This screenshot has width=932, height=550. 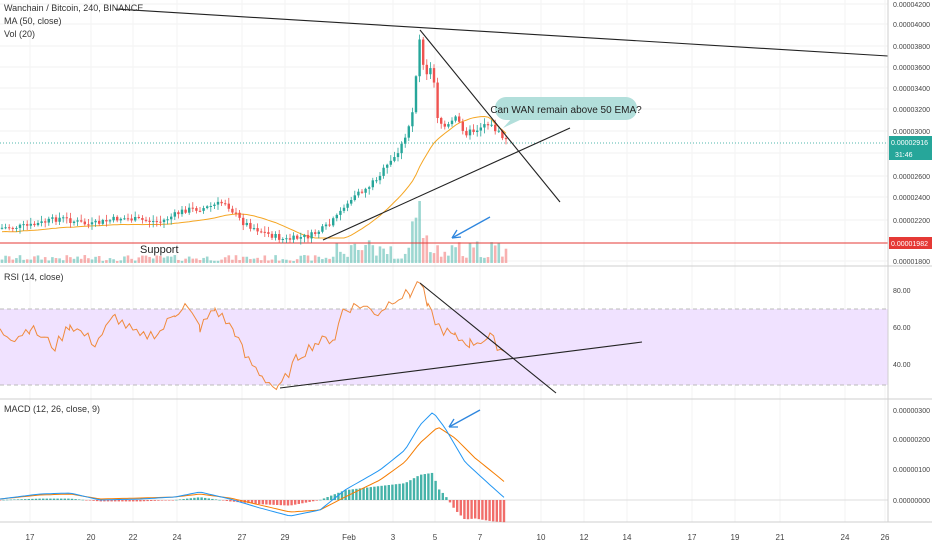 What do you see at coordinates (902, 328) in the screenshot?
I see `rsi-axis: 80.00 60.00 40.00` at bounding box center [902, 328].